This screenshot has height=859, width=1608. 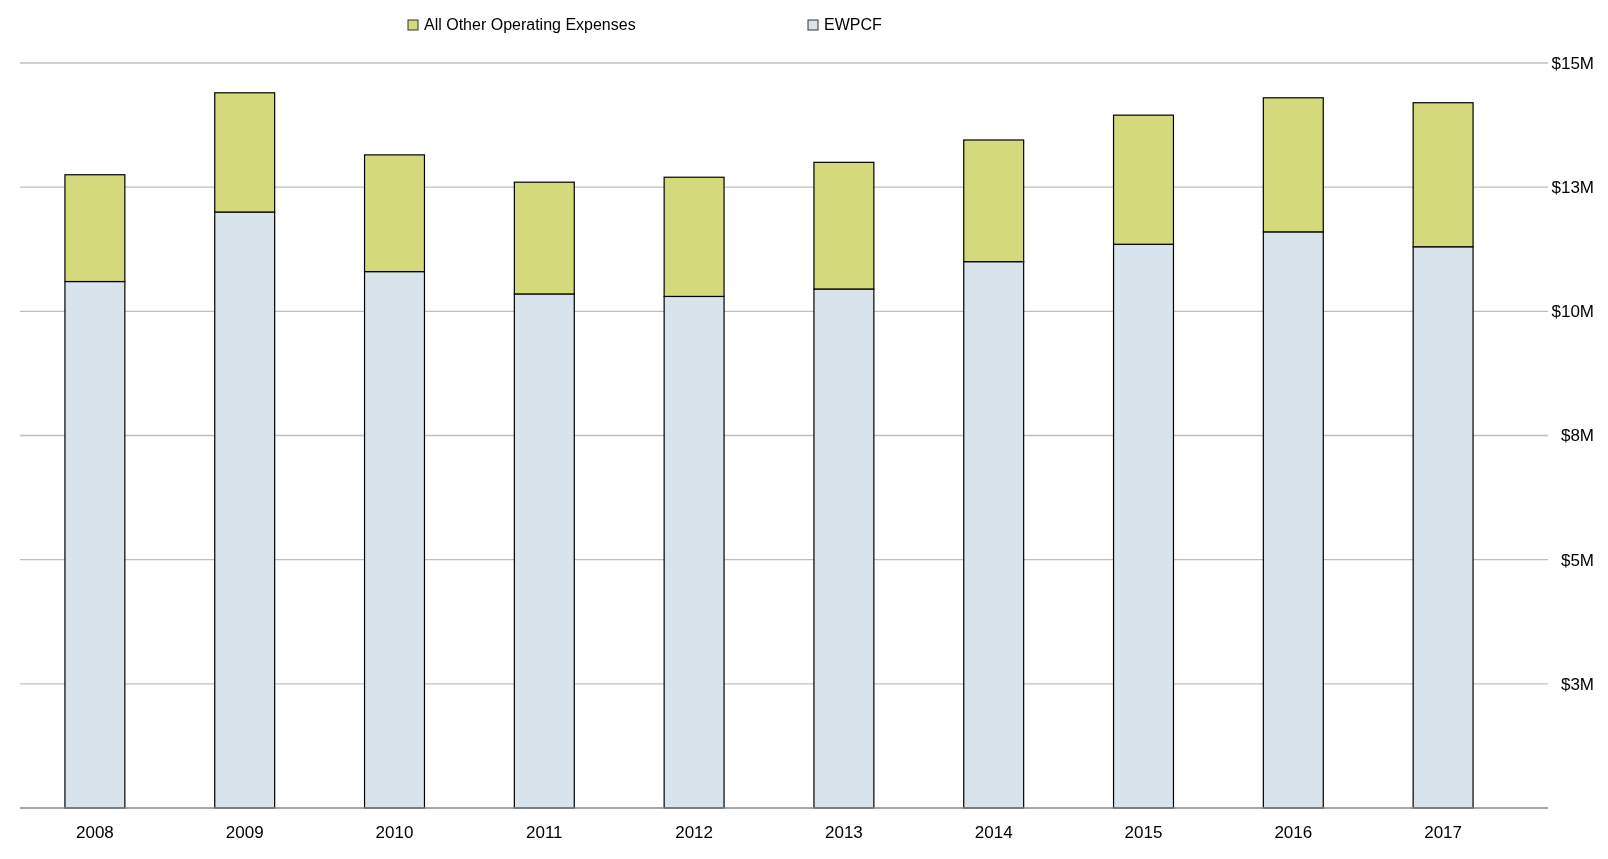 I want to click on x-tick-label: 2008, so click(x=94, y=832).